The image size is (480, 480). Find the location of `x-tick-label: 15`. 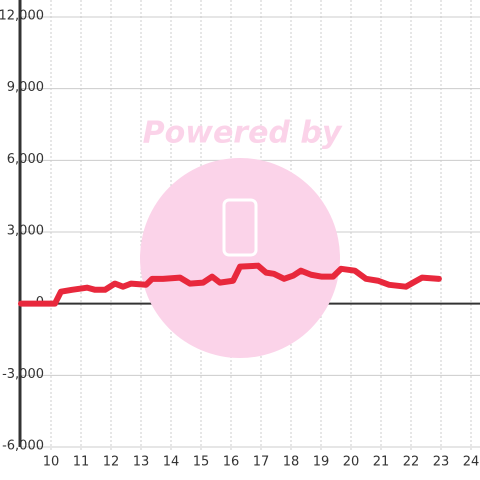

x-tick-label: 15 is located at coordinates (201, 462).